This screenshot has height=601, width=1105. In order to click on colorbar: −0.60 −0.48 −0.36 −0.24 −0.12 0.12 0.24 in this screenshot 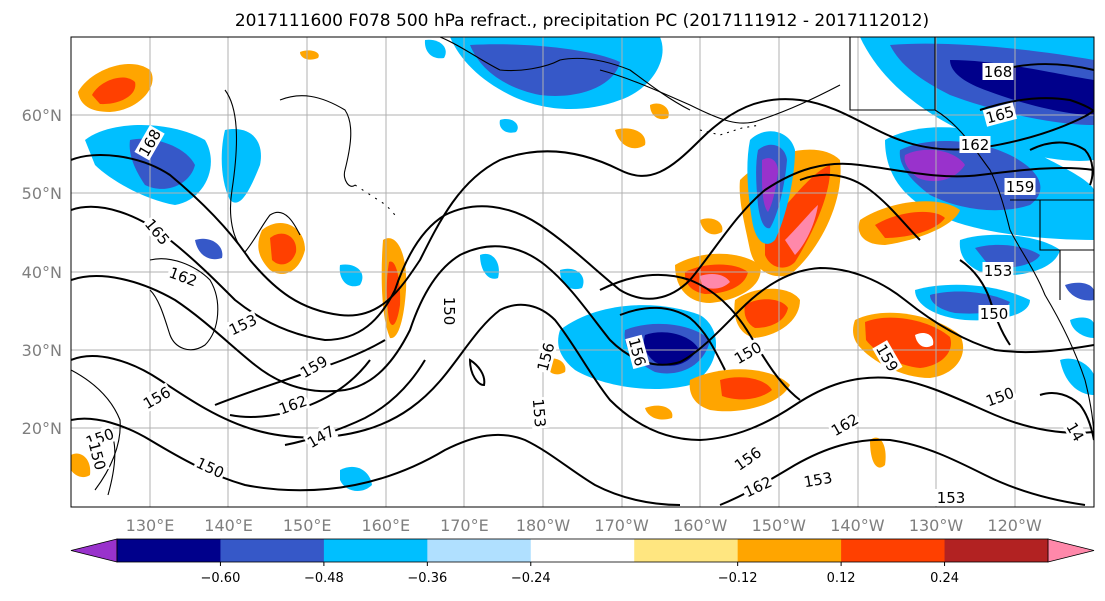, I will do `click(582, 562)`.